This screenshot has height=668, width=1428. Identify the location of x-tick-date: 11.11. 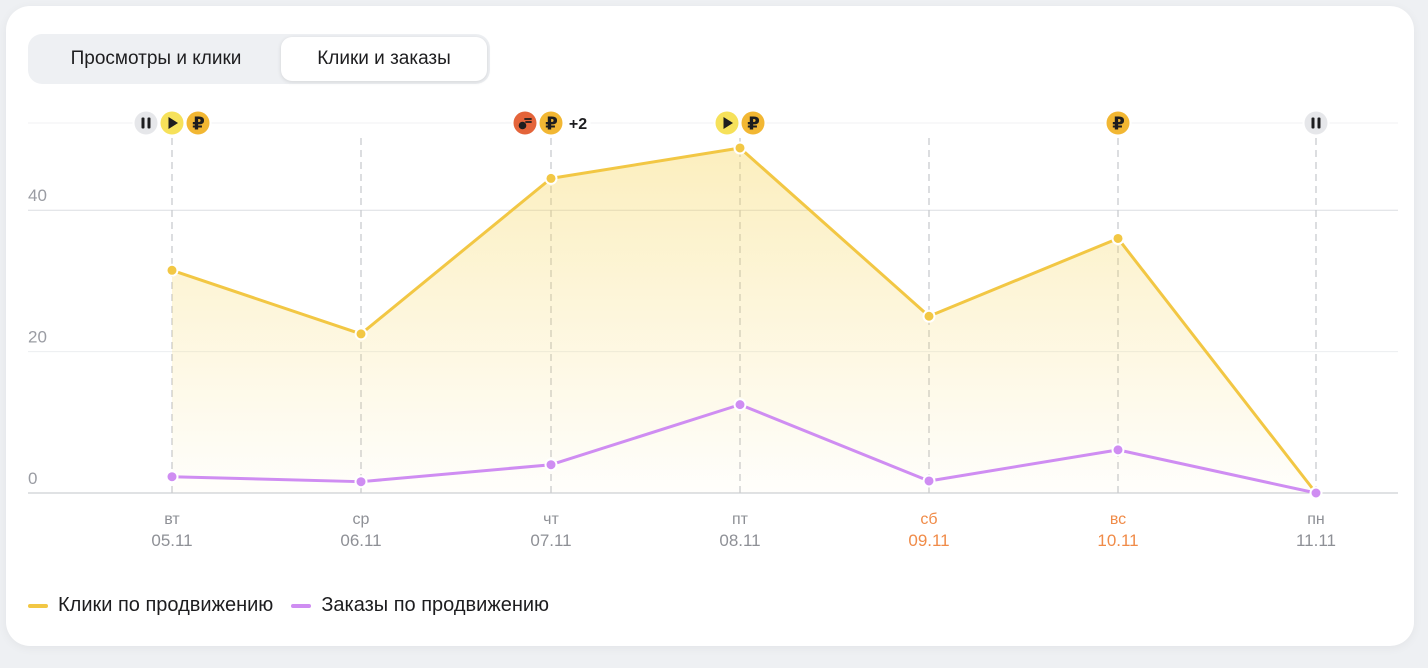
(1316, 540).